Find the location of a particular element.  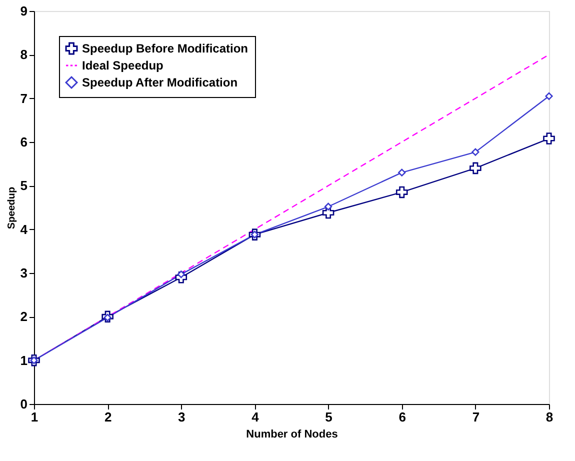

y-tick-label: 0 is located at coordinates (24, 404).